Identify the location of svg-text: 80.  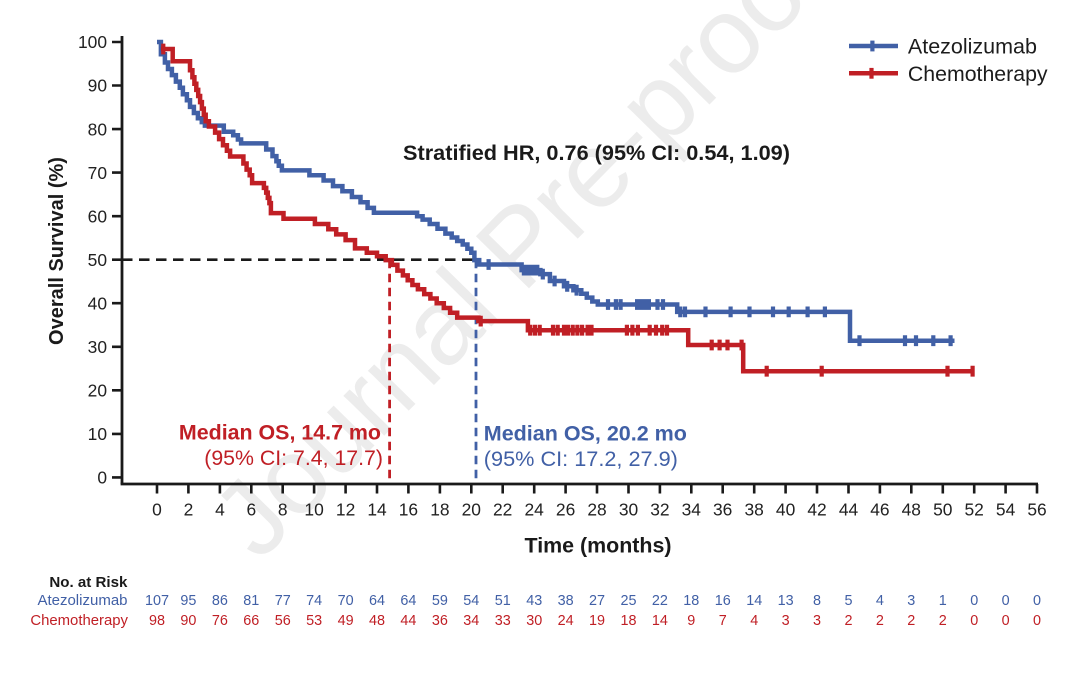
(97, 129).